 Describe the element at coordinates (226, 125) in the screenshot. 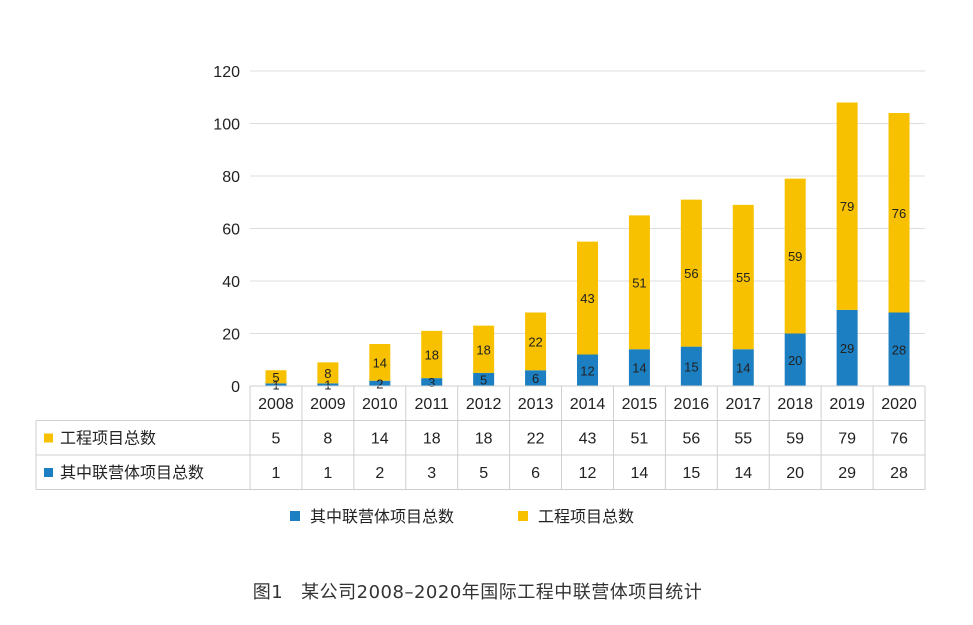

I see `y-tick-label: 100` at that location.